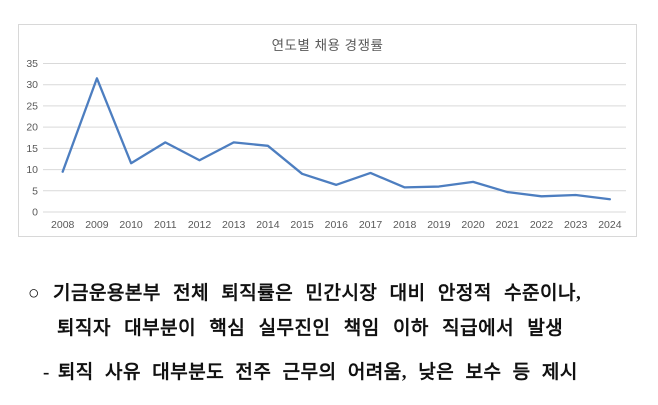 The image size is (658, 405). I want to click on x-tick-label: 2024, so click(610, 225).